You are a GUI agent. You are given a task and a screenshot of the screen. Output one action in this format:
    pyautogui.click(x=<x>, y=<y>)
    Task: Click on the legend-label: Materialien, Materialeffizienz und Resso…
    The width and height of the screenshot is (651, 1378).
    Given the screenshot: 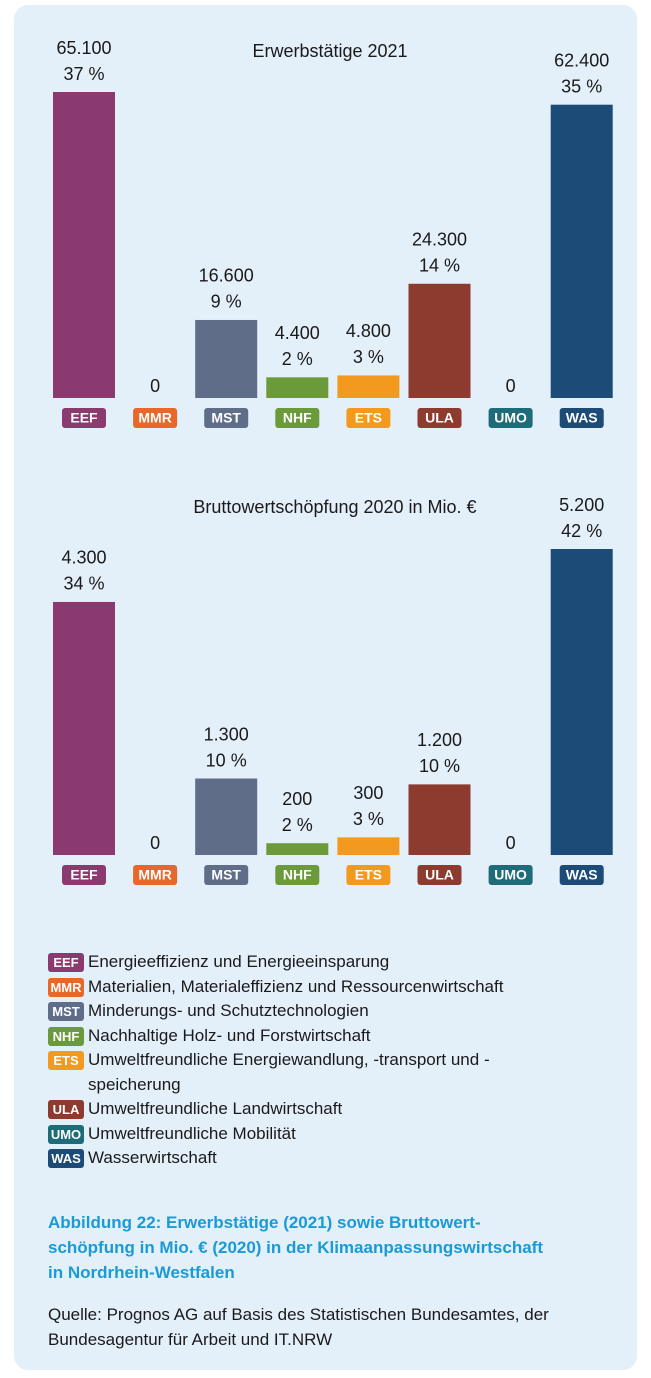 What is the action you would take?
    pyautogui.click(x=296, y=986)
    